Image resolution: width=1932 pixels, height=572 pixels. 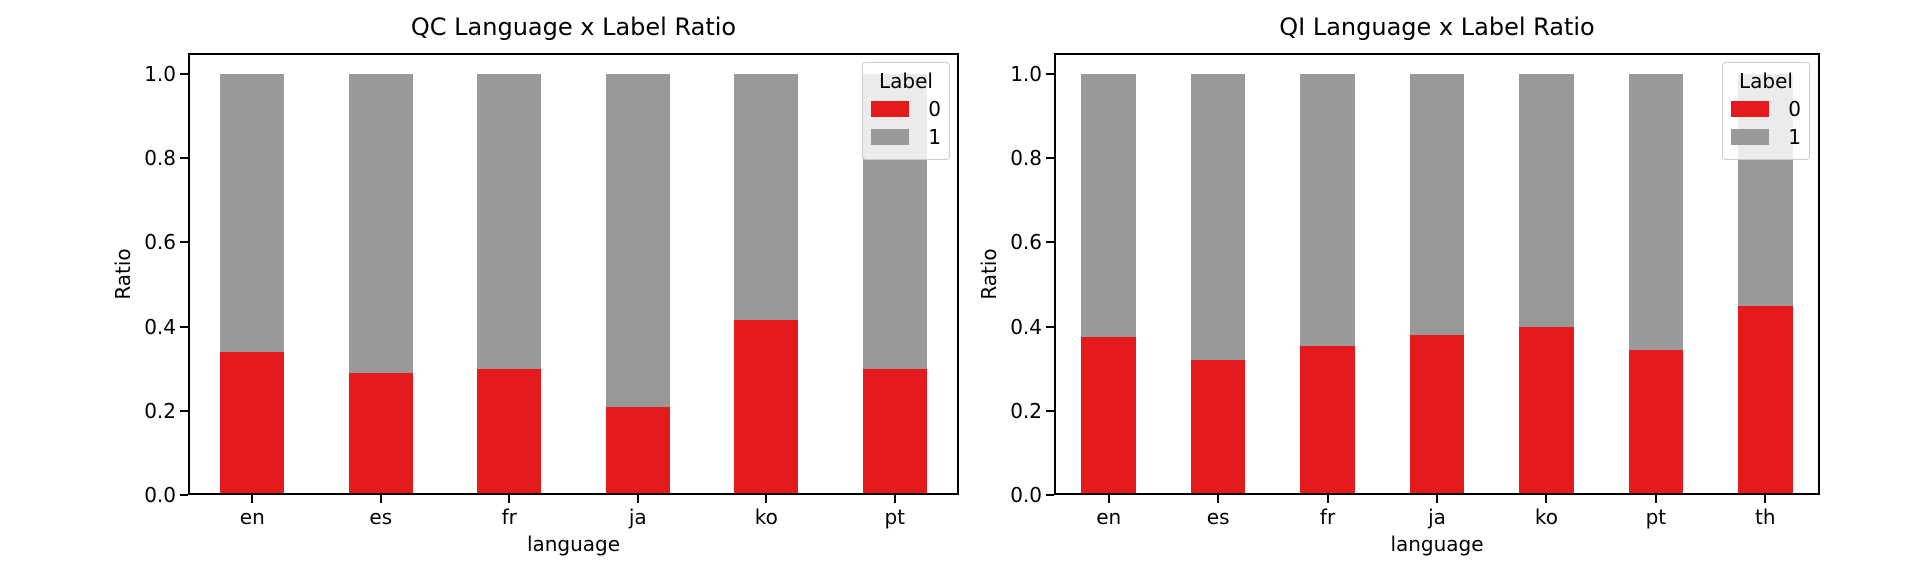 I want to click on chart-qi-y-axis-label: Ratio, so click(x=989, y=274).